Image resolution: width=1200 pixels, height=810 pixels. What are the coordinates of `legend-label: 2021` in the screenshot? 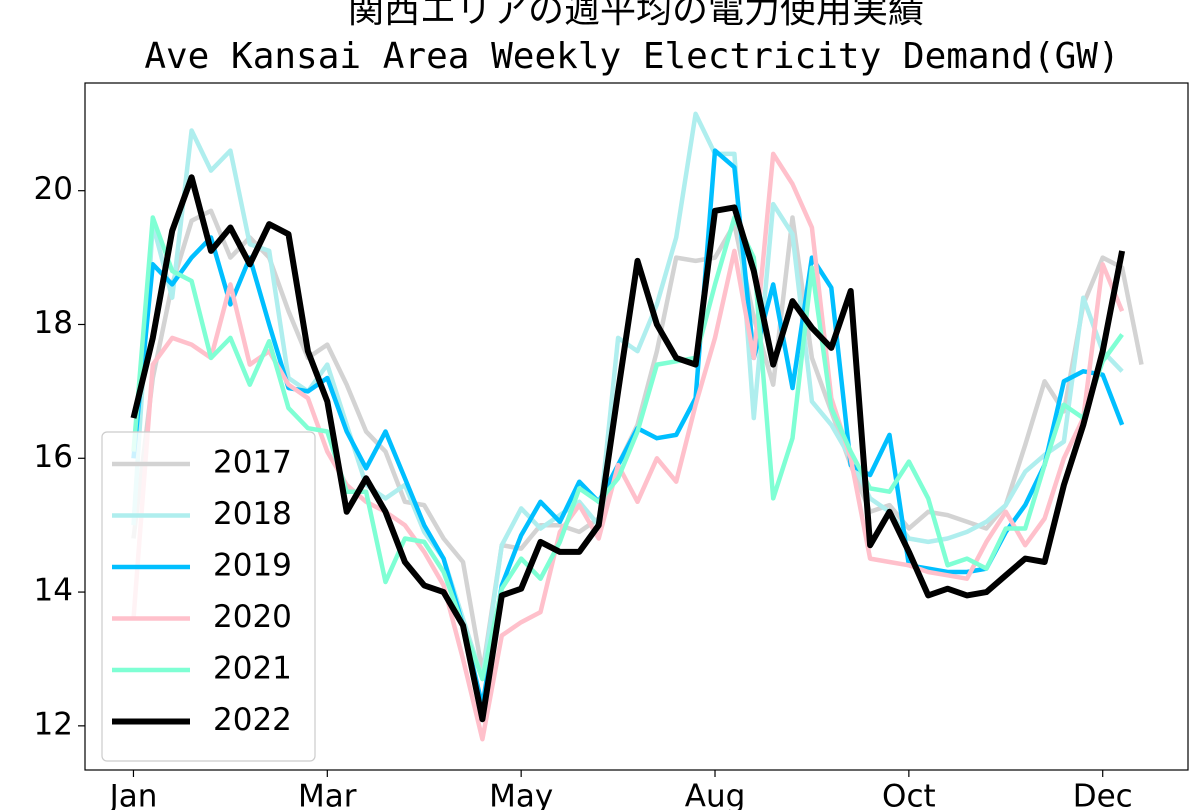 It's located at (252, 669).